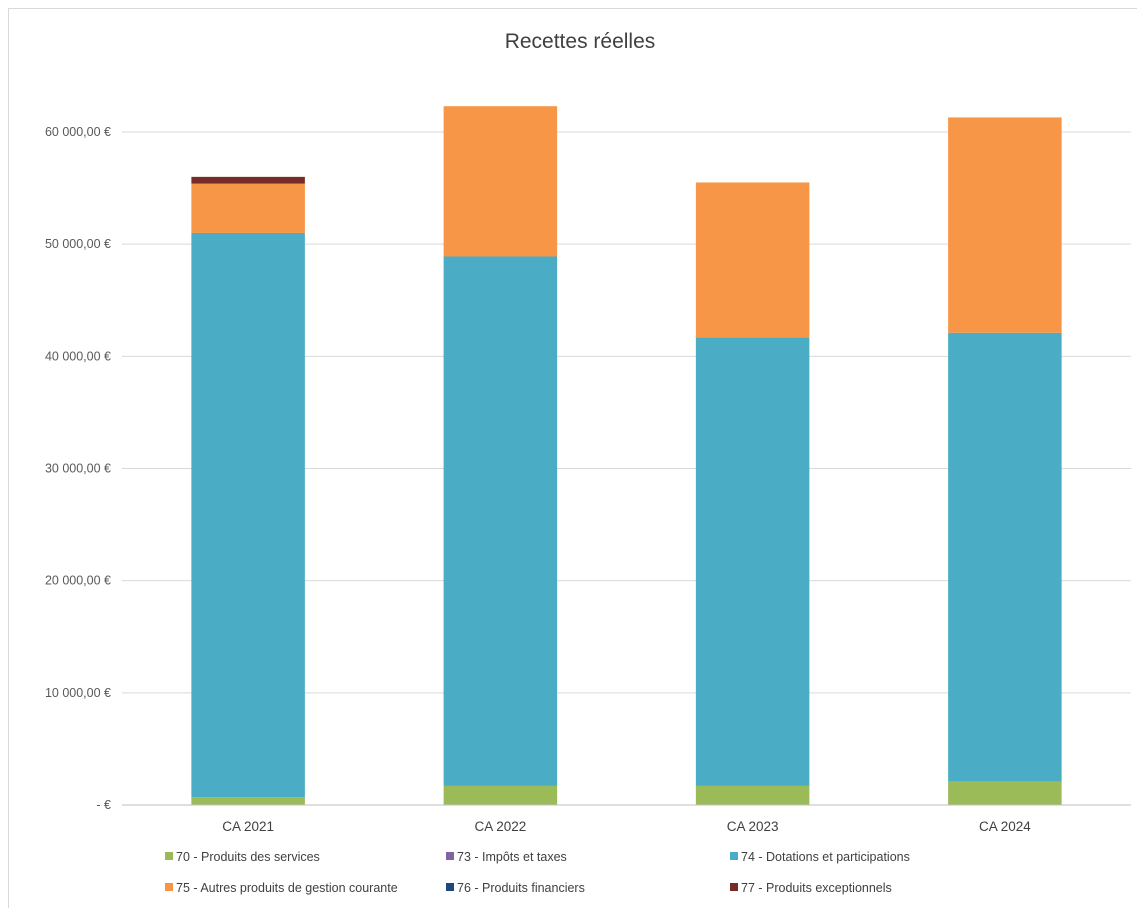  Describe the element at coordinates (78, 693) in the screenshot. I see `y-tick-label: 10 000,00 €` at that location.